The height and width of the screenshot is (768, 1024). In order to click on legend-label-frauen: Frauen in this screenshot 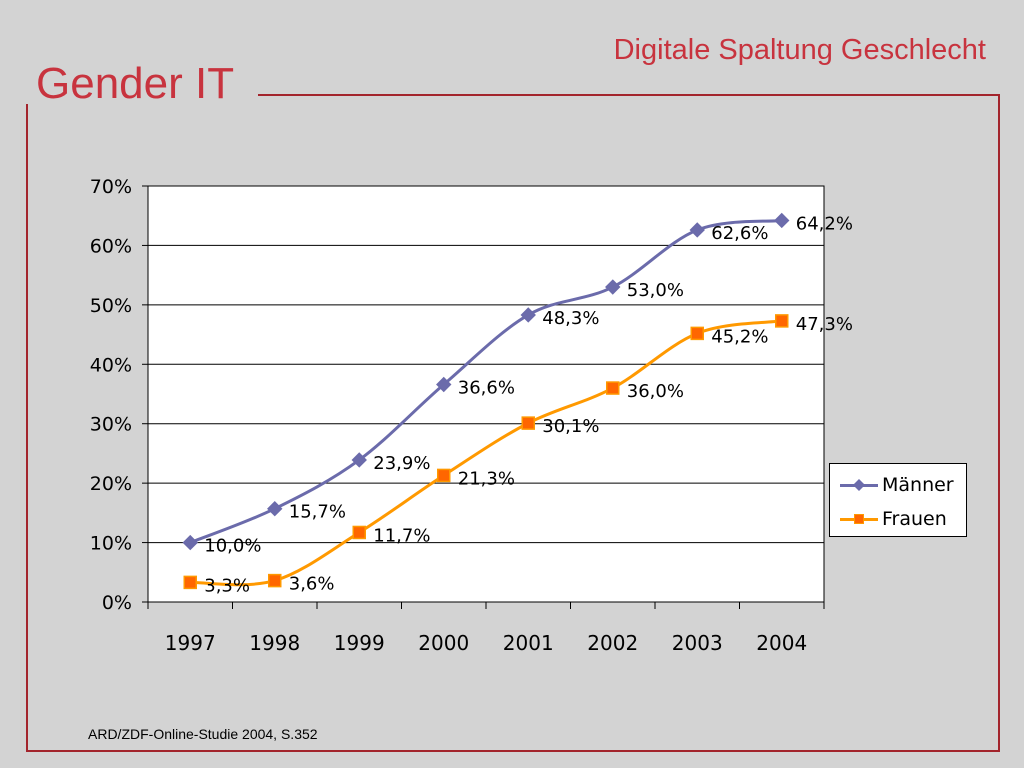, I will do `click(914, 519)`.